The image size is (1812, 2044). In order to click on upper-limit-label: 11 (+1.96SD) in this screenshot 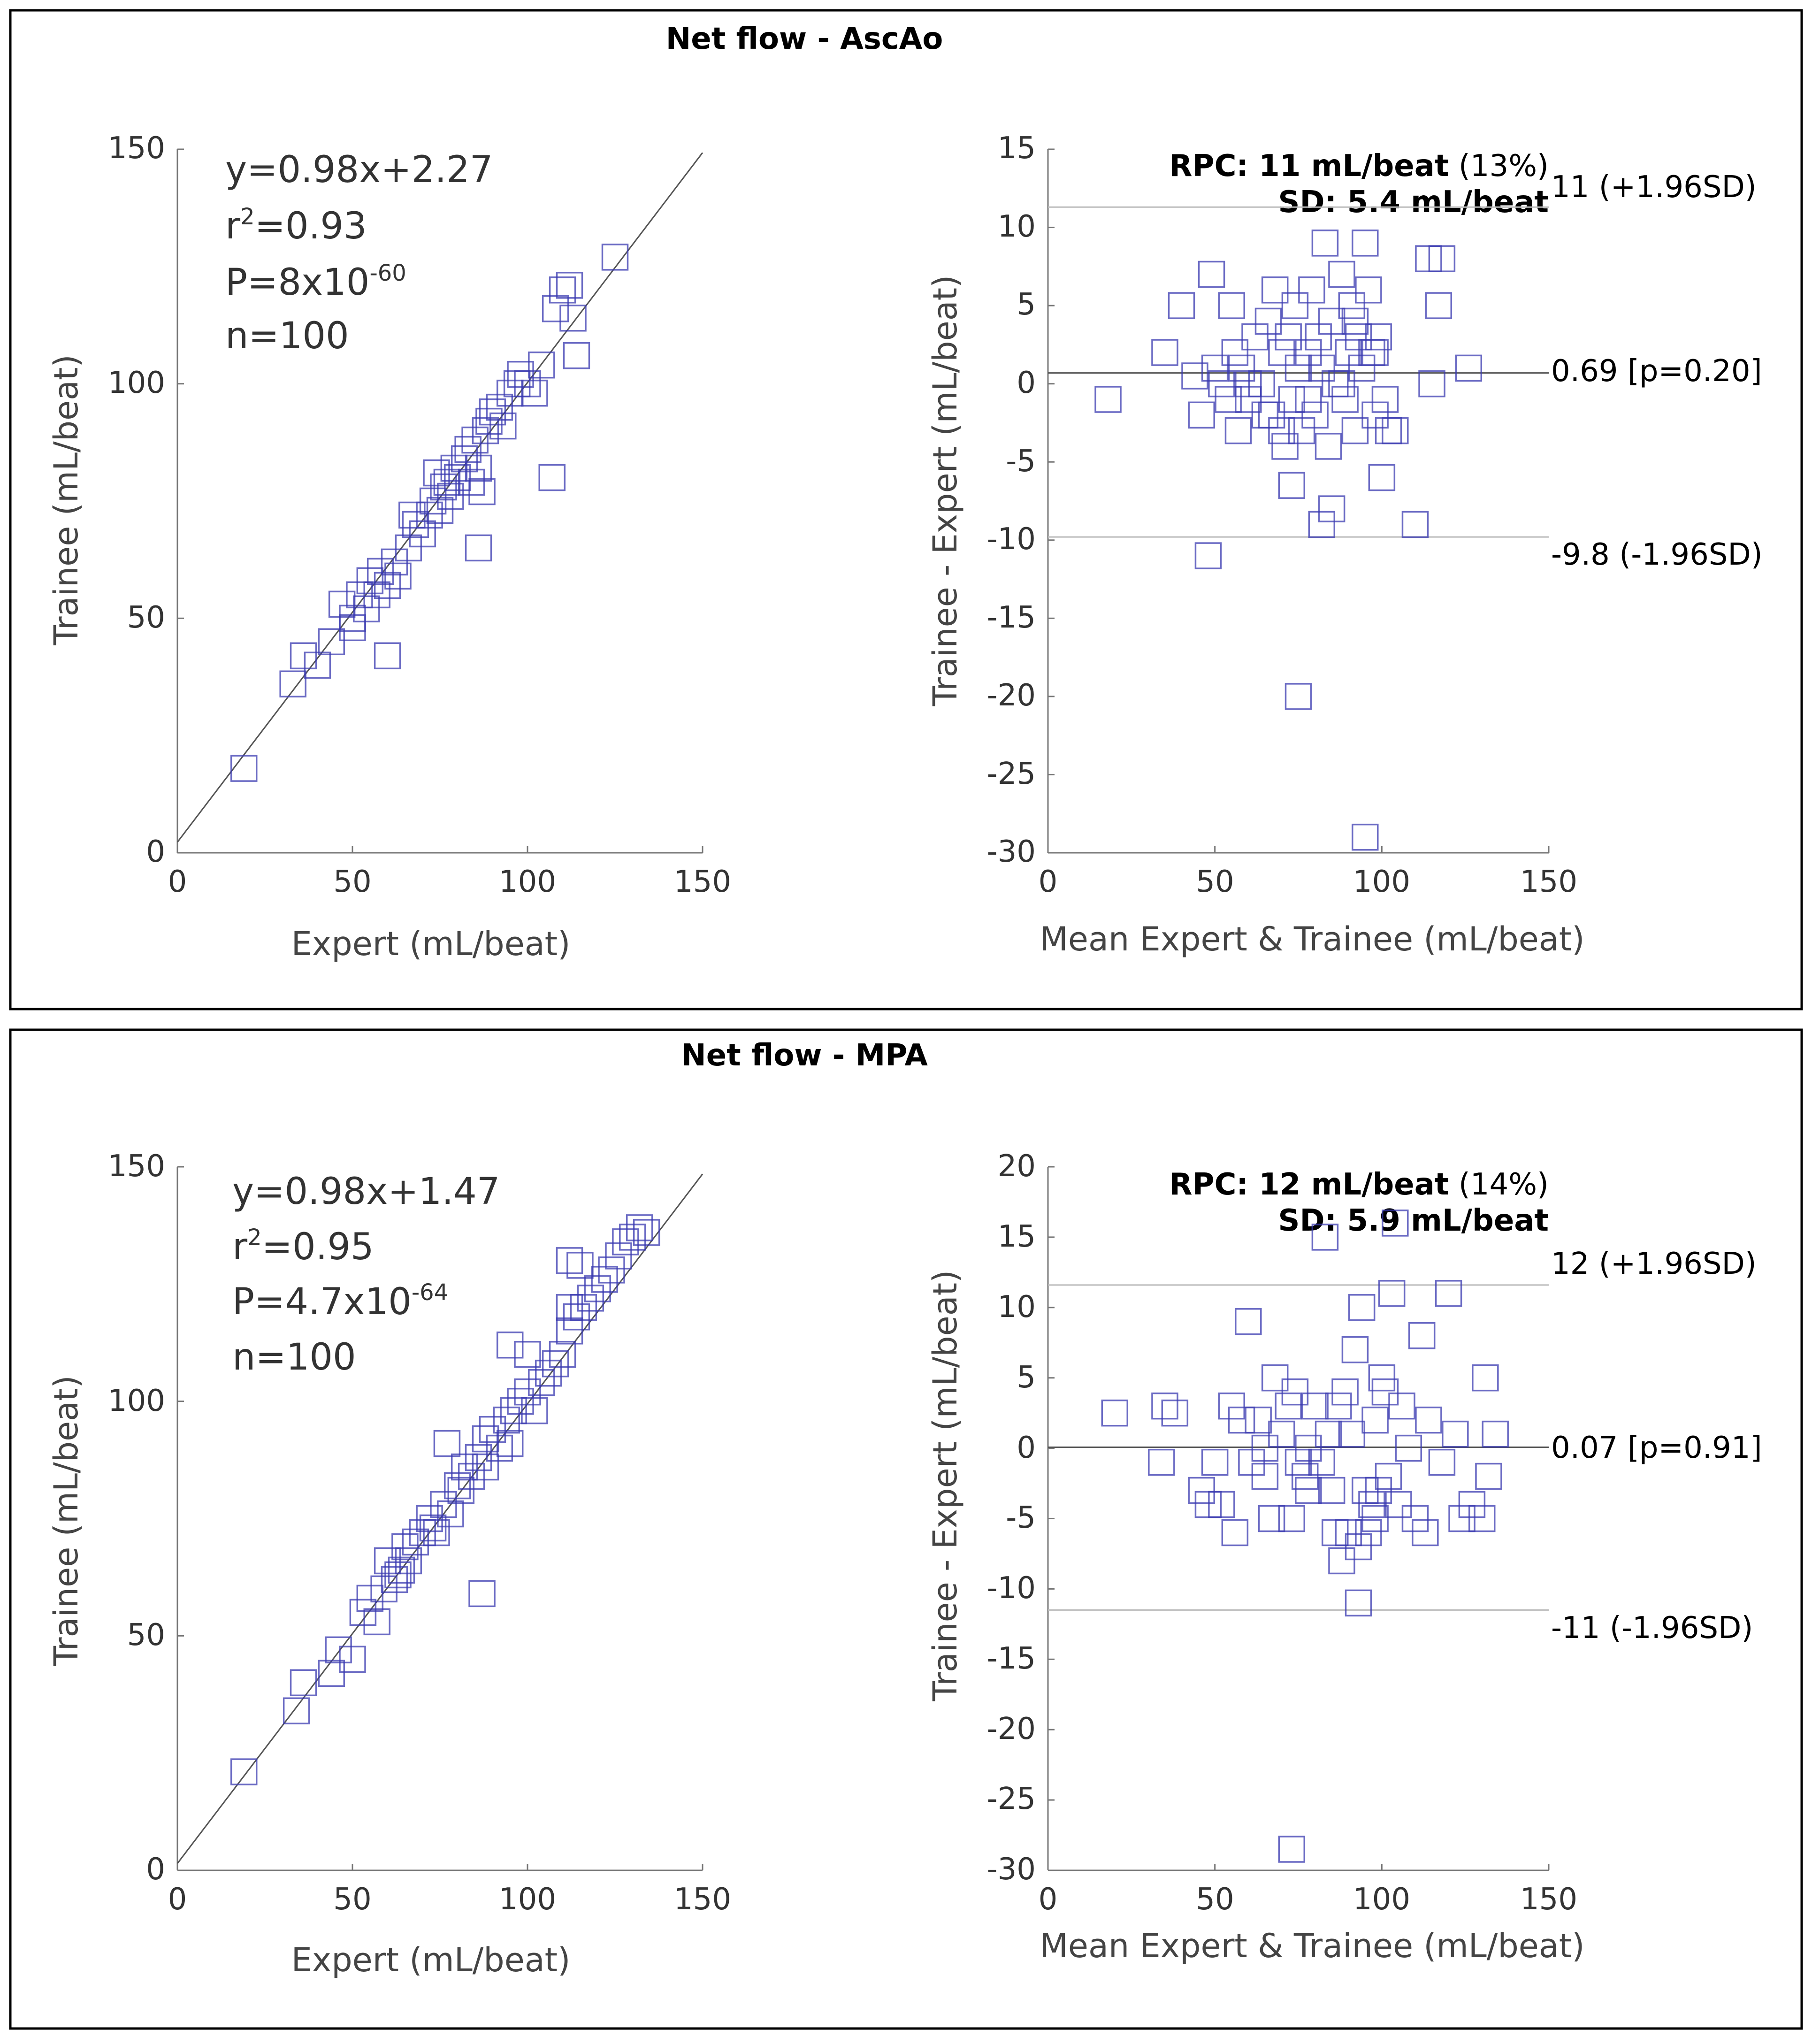, I will do `click(1654, 187)`.